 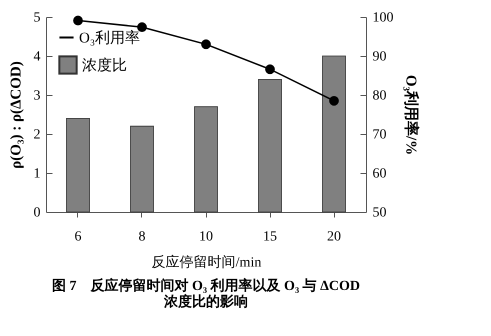 What do you see at coordinates (206, 293) in the screenshot?
I see `text: 图 7 反应停留时间对 O₃ 利用率以及 O₃ 与 ΔCOD 浓度比的影响` at bounding box center [206, 293].